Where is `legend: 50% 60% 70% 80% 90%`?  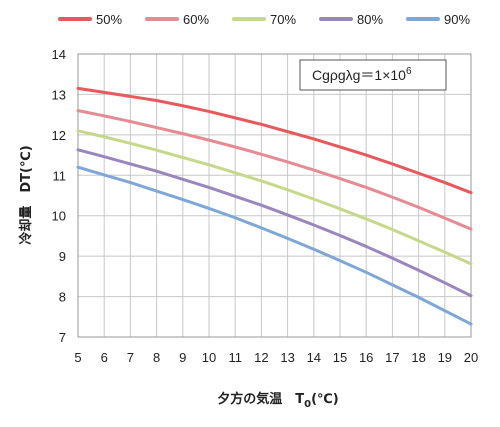 legend: 50% 60% 70% 80% 90% is located at coordinates (264, 19).